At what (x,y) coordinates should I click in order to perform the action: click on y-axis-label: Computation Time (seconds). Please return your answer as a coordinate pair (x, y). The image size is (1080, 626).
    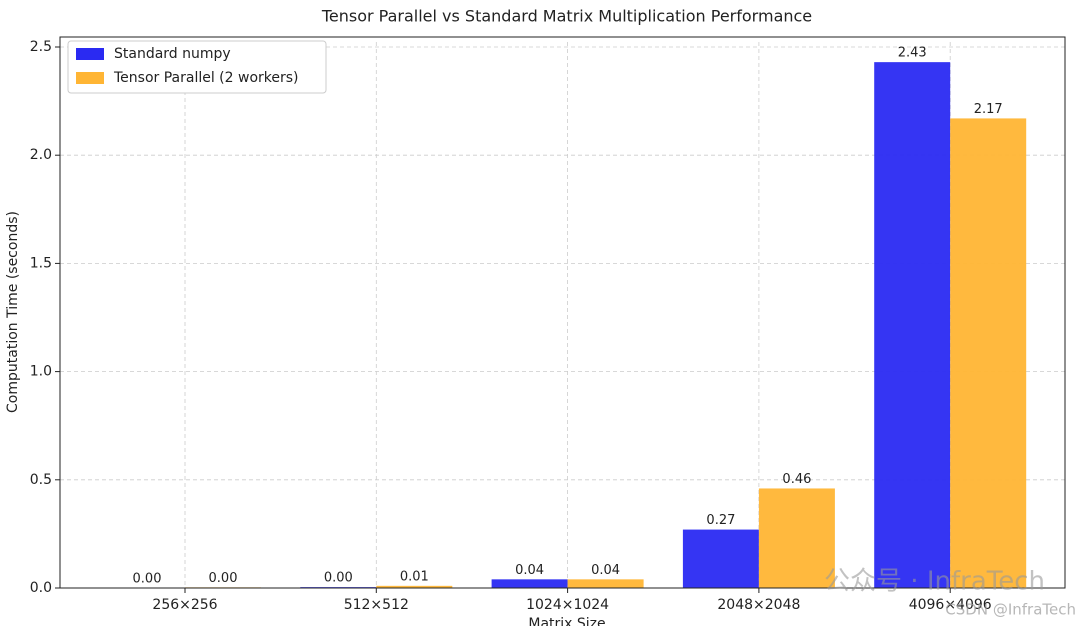
    Looking at the image, I should click on (13, 312).